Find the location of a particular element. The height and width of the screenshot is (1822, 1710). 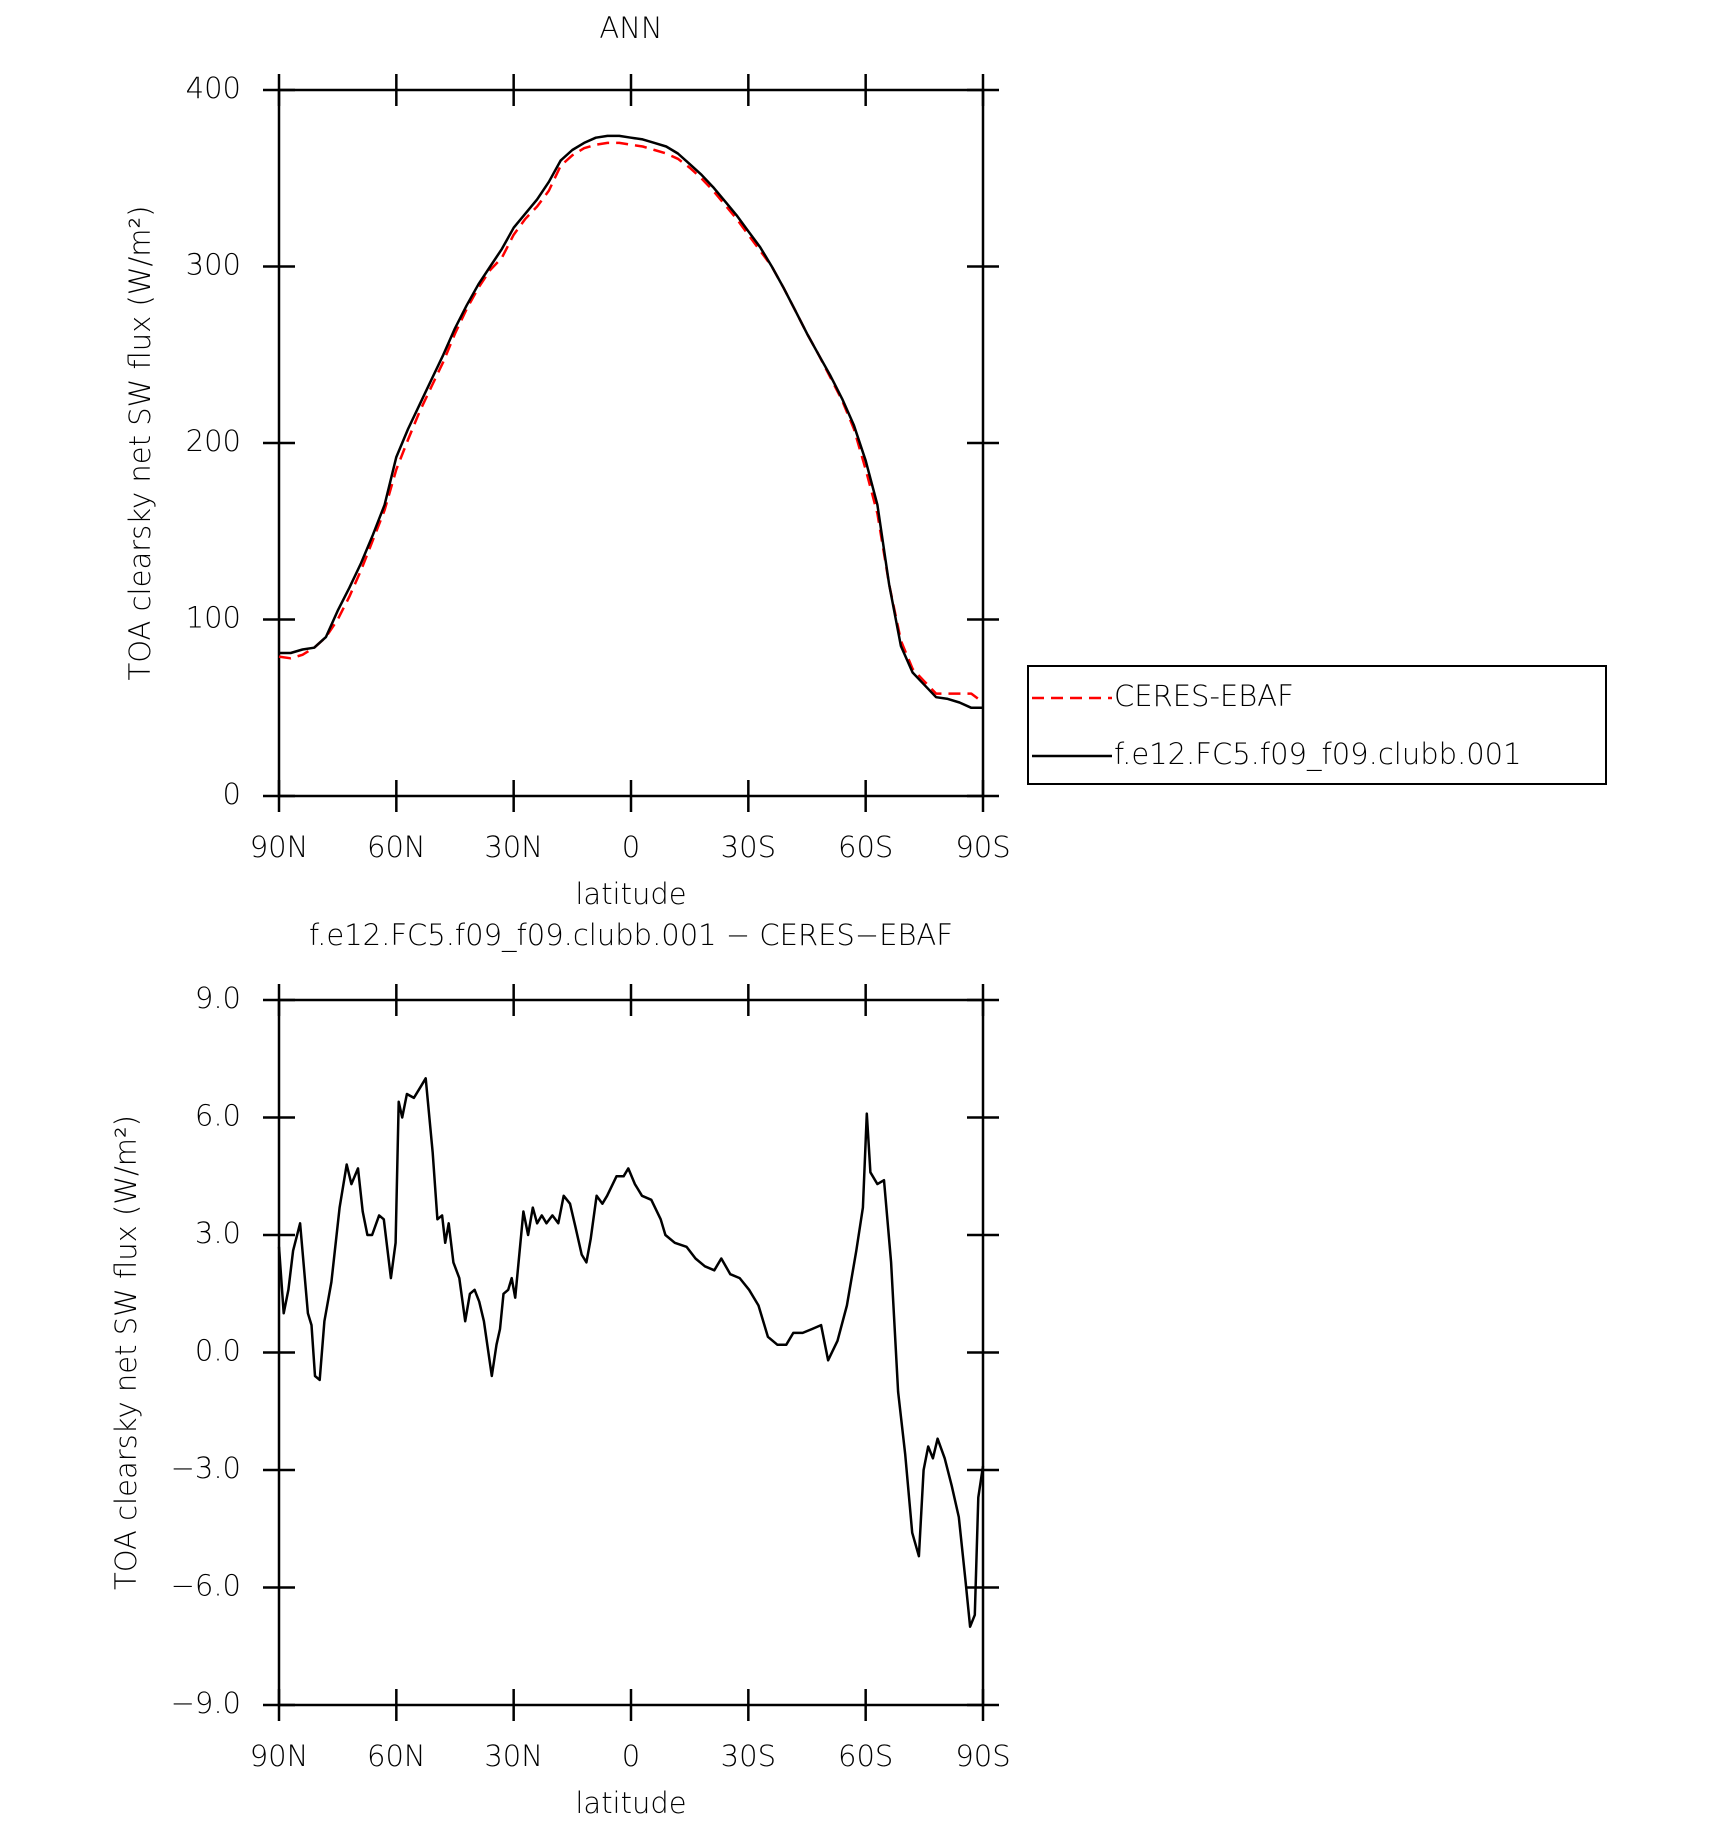

chart-title: ANN is located at coordinates (630, 28).